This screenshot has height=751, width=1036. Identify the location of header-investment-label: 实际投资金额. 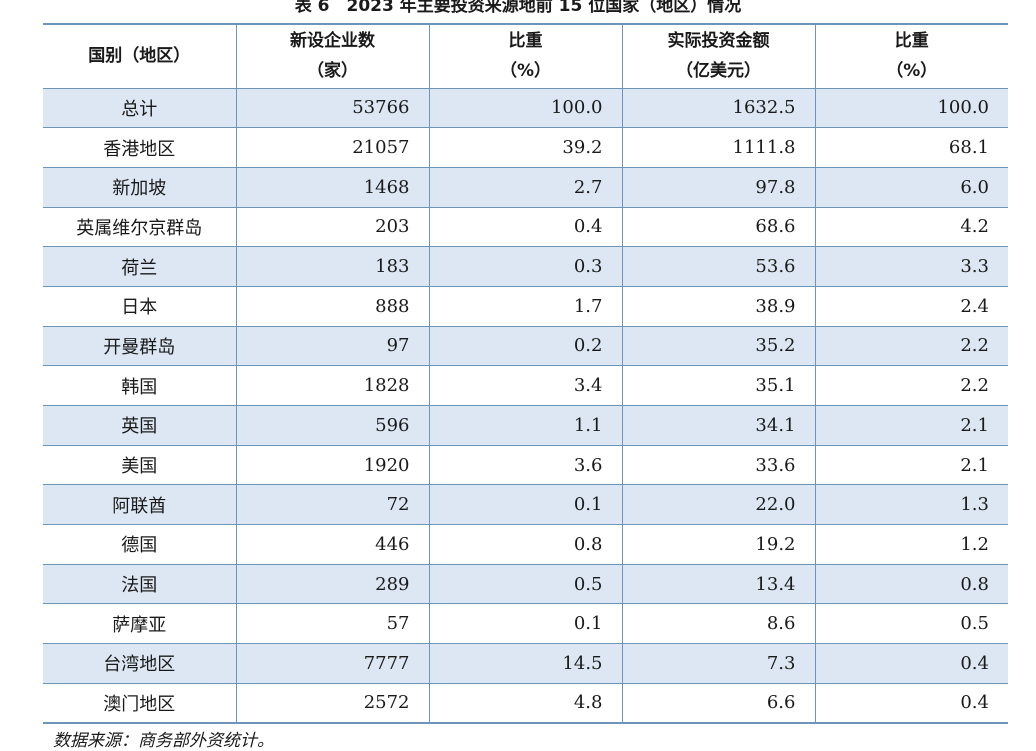
(718, 41).